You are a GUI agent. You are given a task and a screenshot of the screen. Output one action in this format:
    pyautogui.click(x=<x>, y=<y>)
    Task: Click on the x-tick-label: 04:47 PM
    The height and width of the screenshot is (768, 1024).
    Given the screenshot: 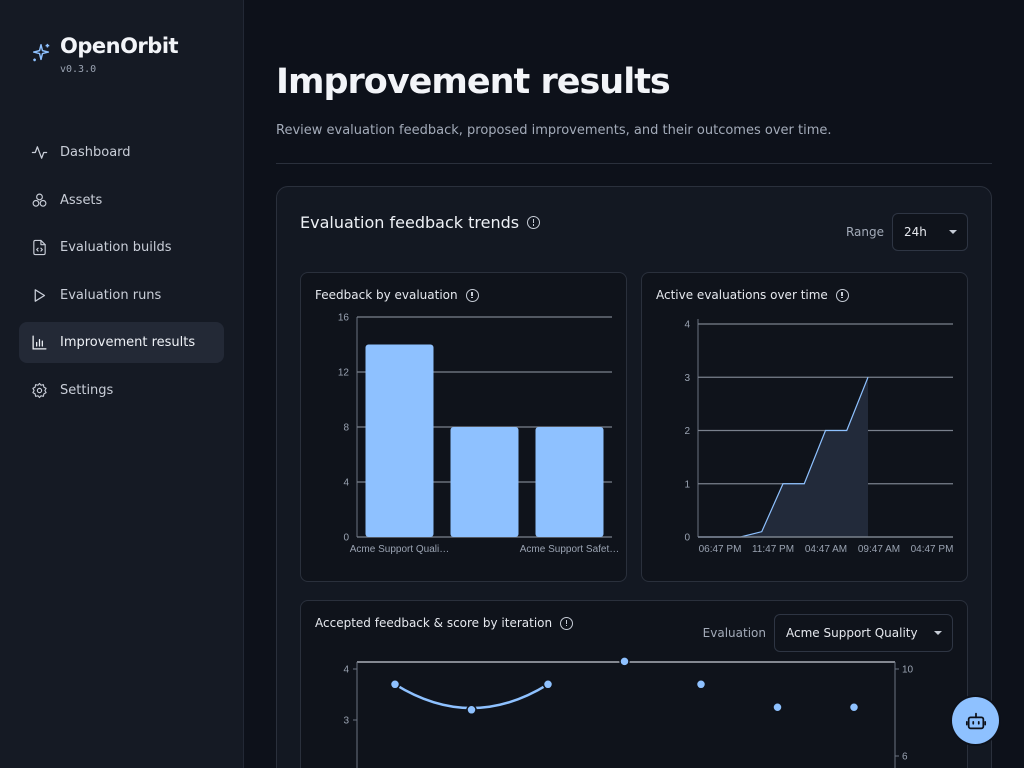 What is the action you would take?
    pyautogui.click(x=932, y=549)
    